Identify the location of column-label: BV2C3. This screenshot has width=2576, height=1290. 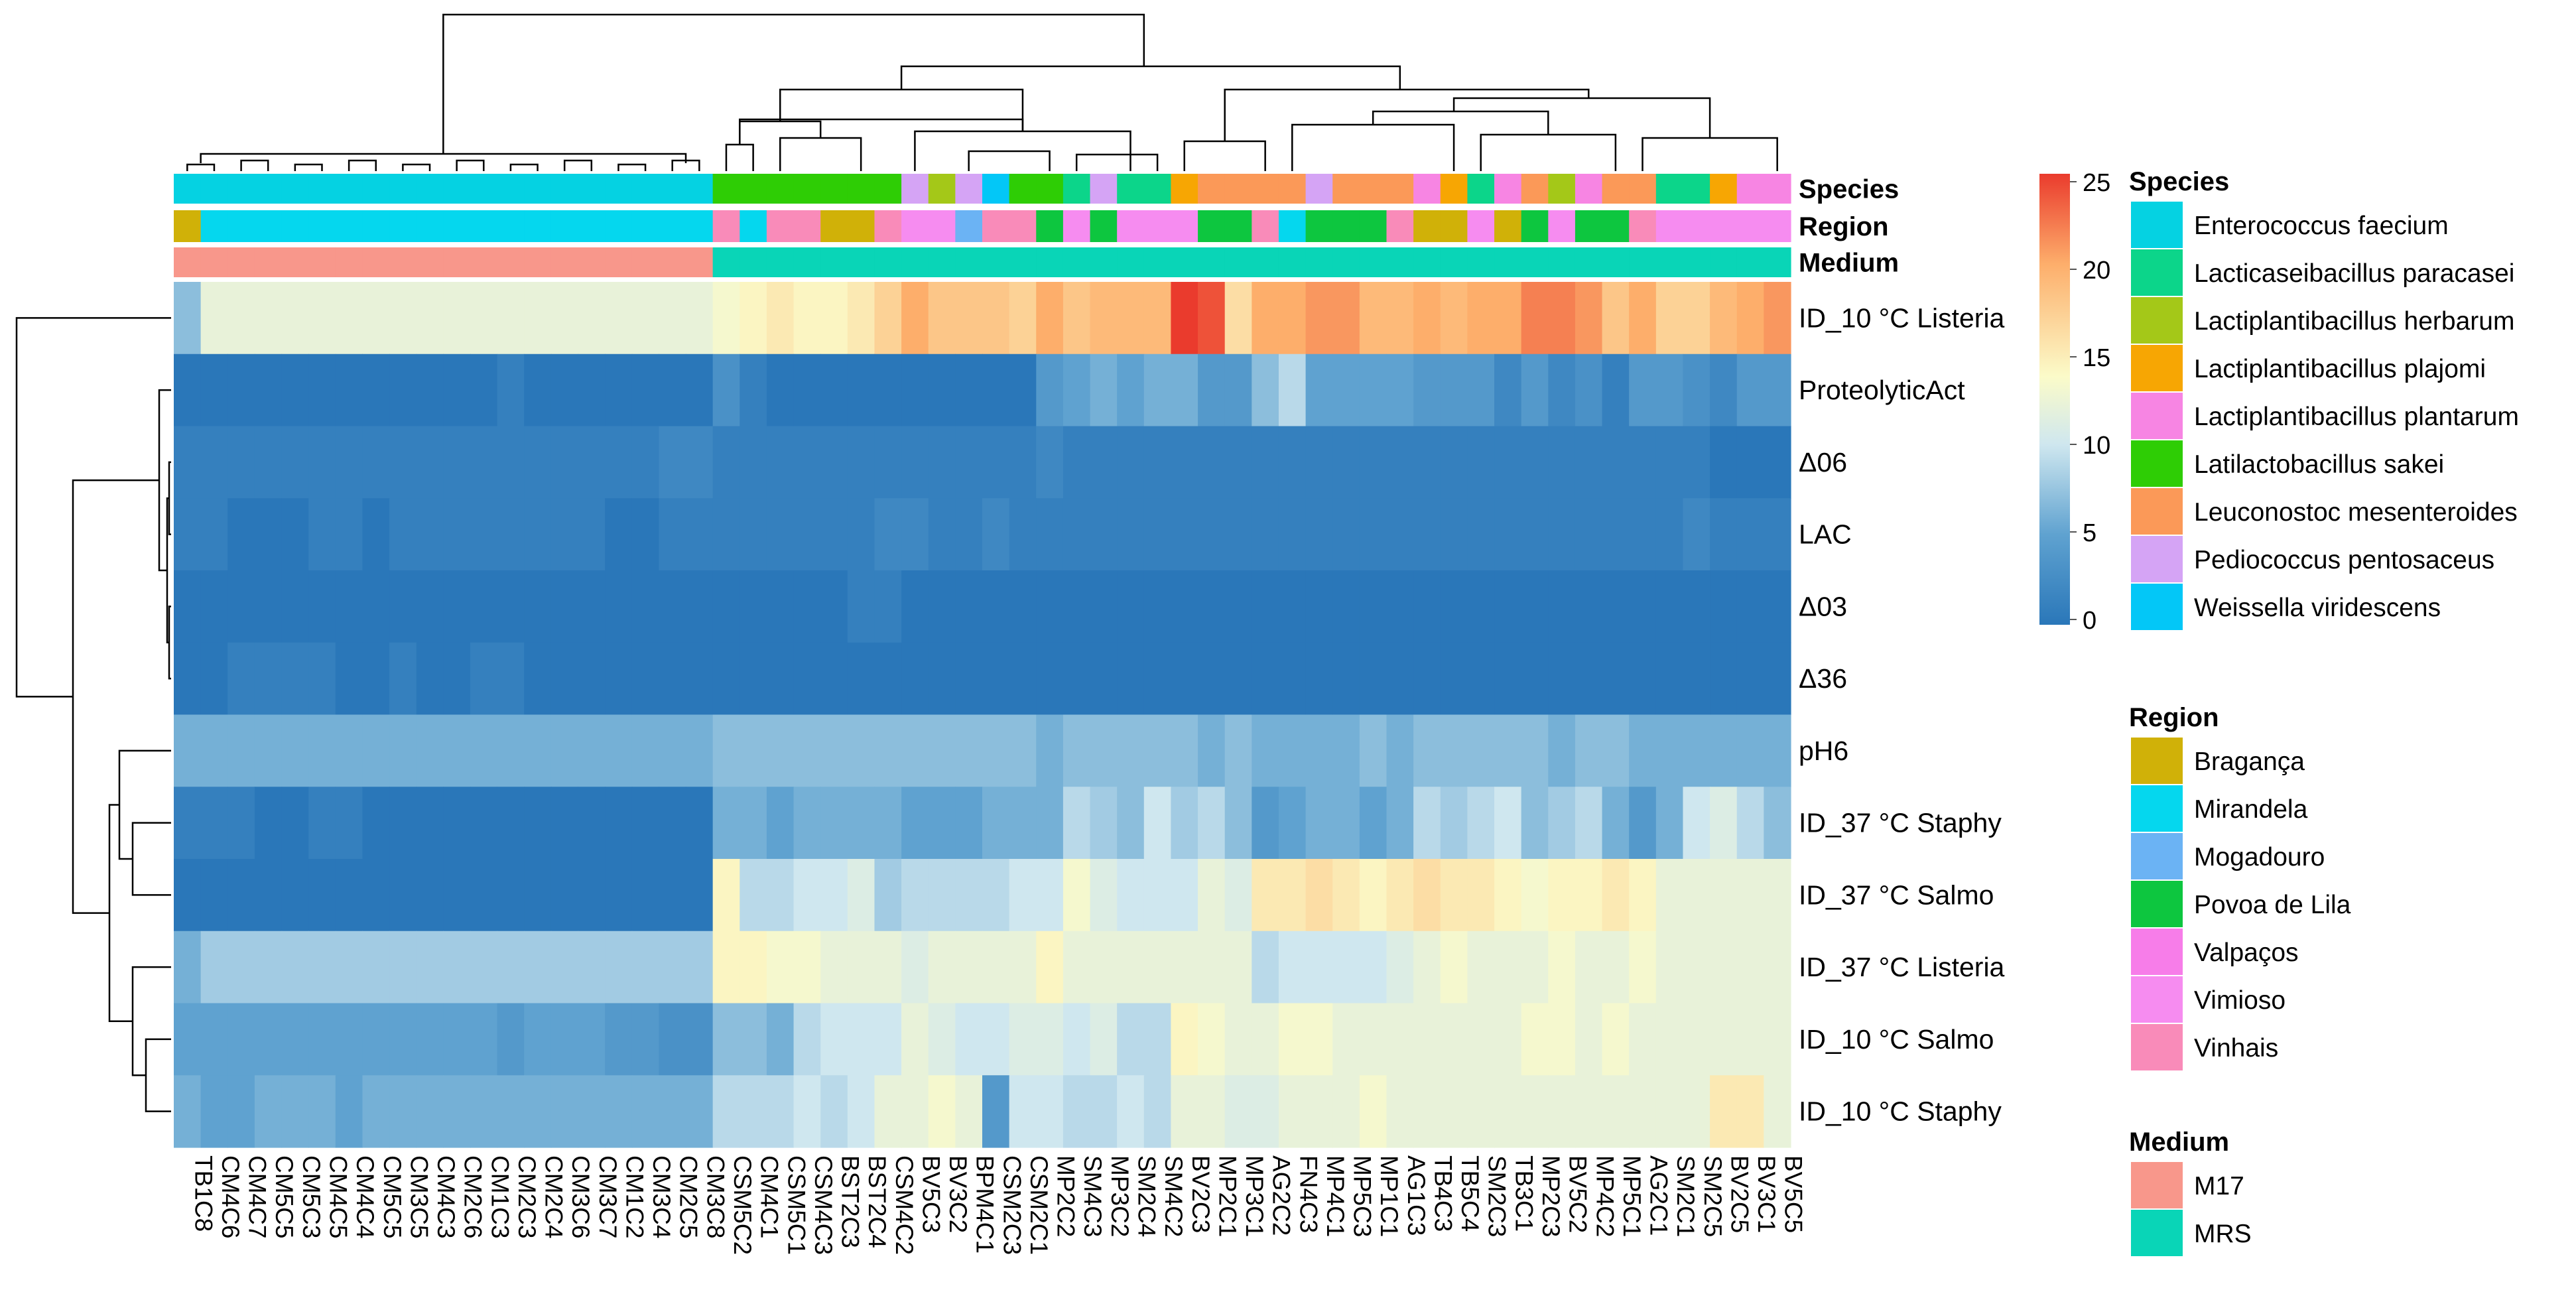
(1201, 1194).